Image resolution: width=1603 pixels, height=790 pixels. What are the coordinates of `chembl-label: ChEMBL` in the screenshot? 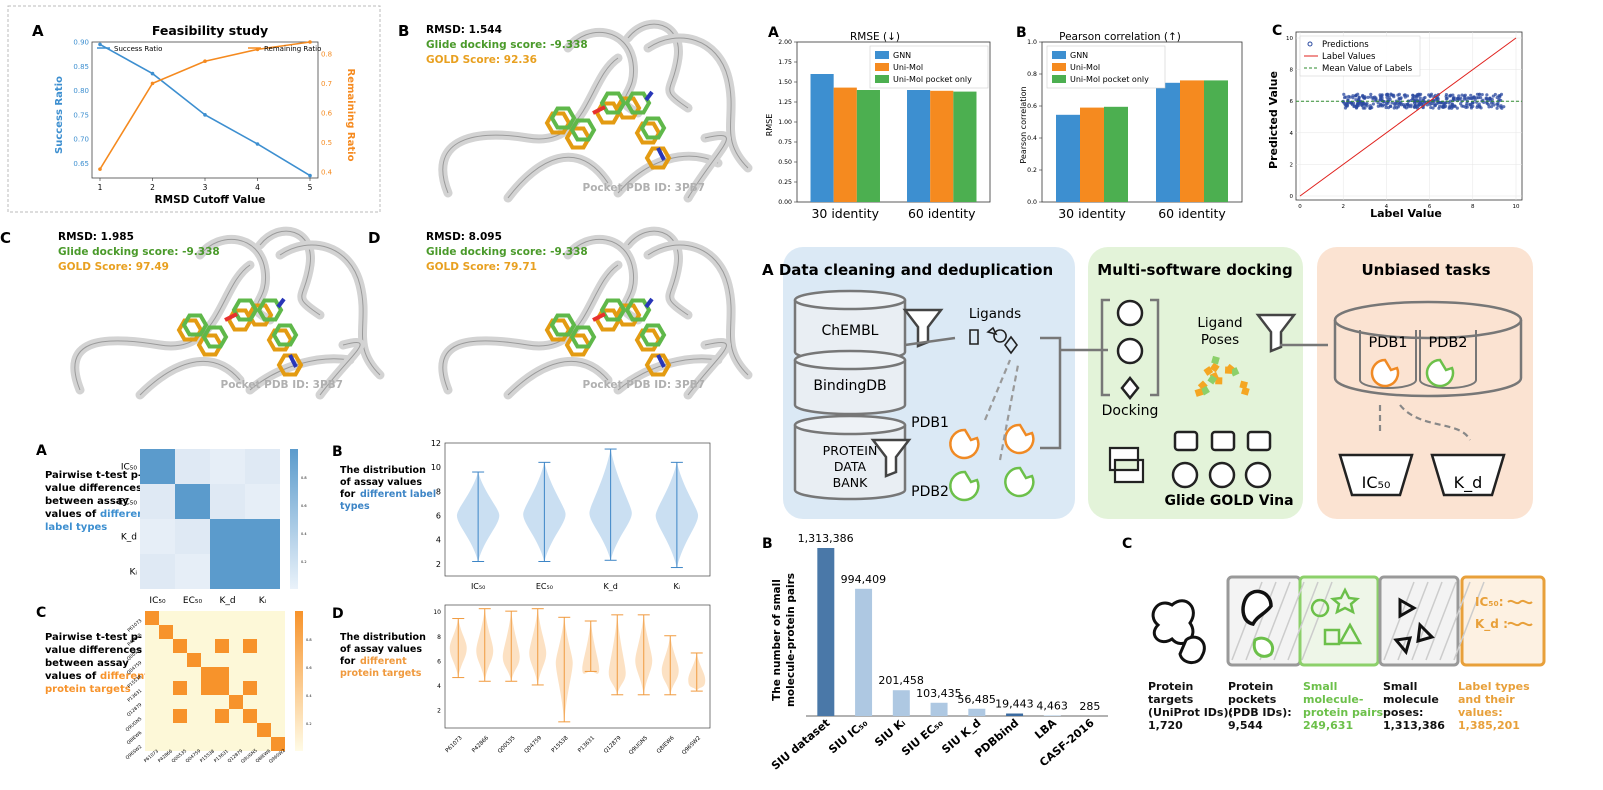 It's located at (850, 331).